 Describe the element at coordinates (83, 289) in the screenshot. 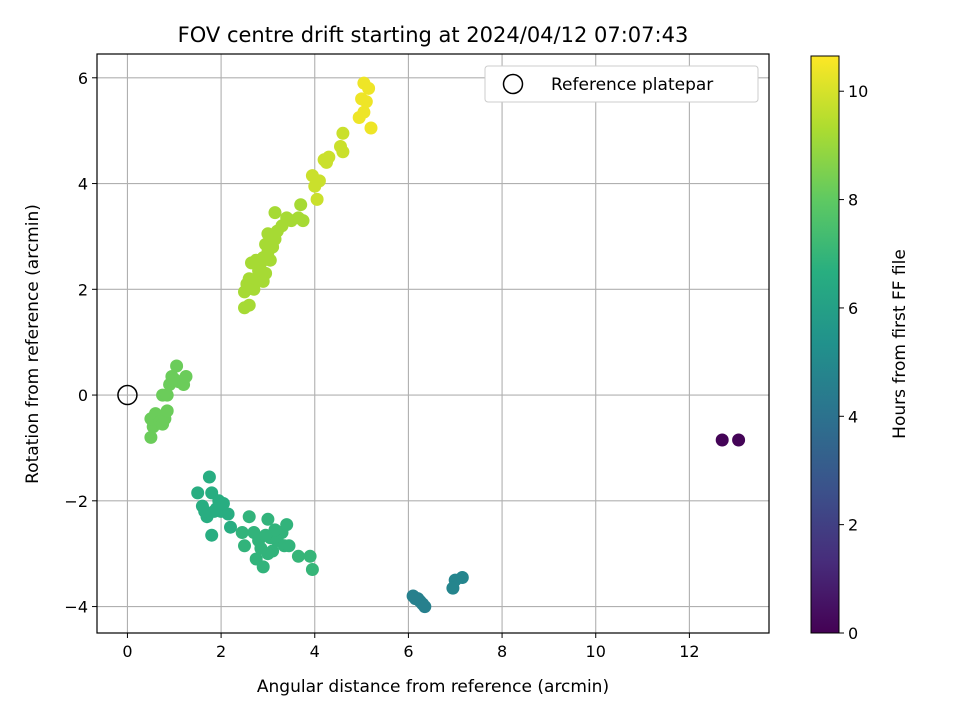

I see `y-tick-label: 2` at that location.